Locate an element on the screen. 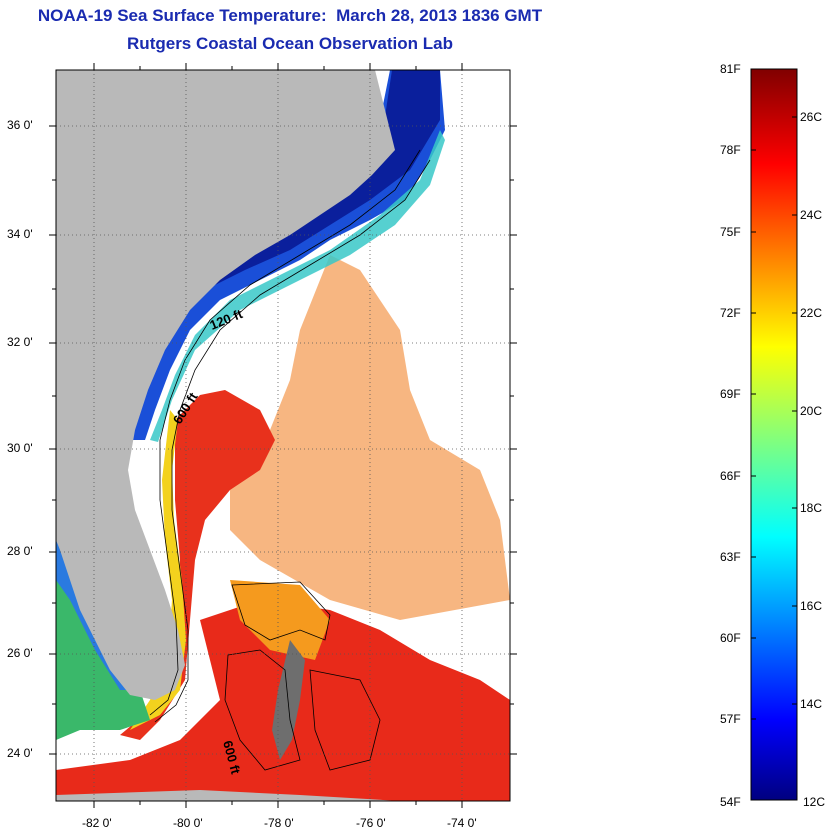 This screenshot has width=833, height=832. land-cuba is located at coordinates (228, 795).